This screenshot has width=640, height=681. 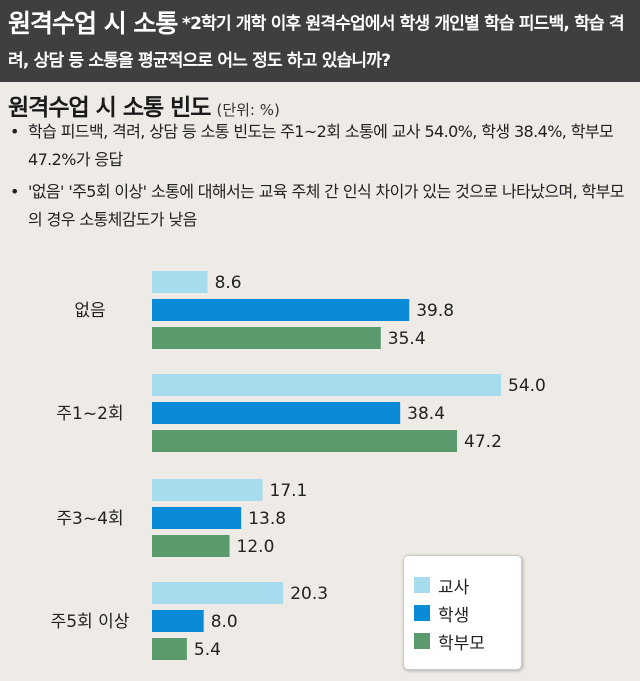 I want to click on legend-label: 교사, so click(x=454, y=587).